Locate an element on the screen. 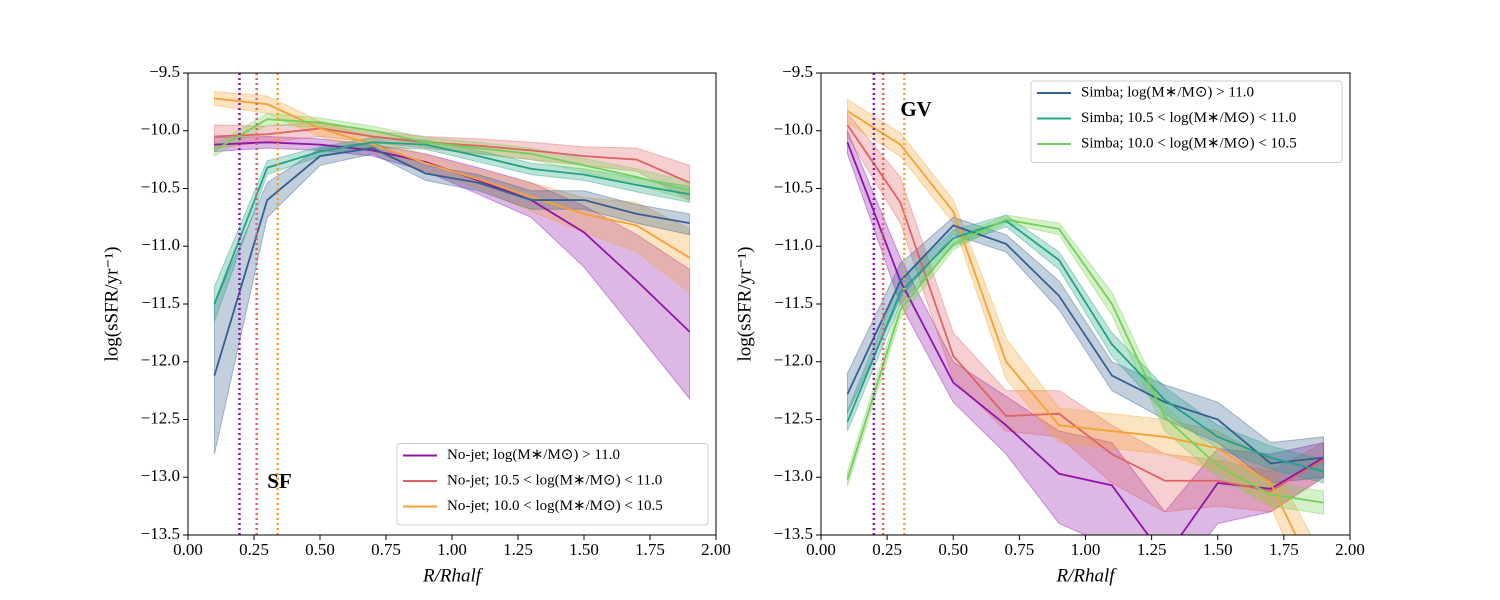 This screenshot has width=1500, height=600. legend-label: No-jet; log(M∗/M⊙) > 11.0 is located at coordinates (533, 455).